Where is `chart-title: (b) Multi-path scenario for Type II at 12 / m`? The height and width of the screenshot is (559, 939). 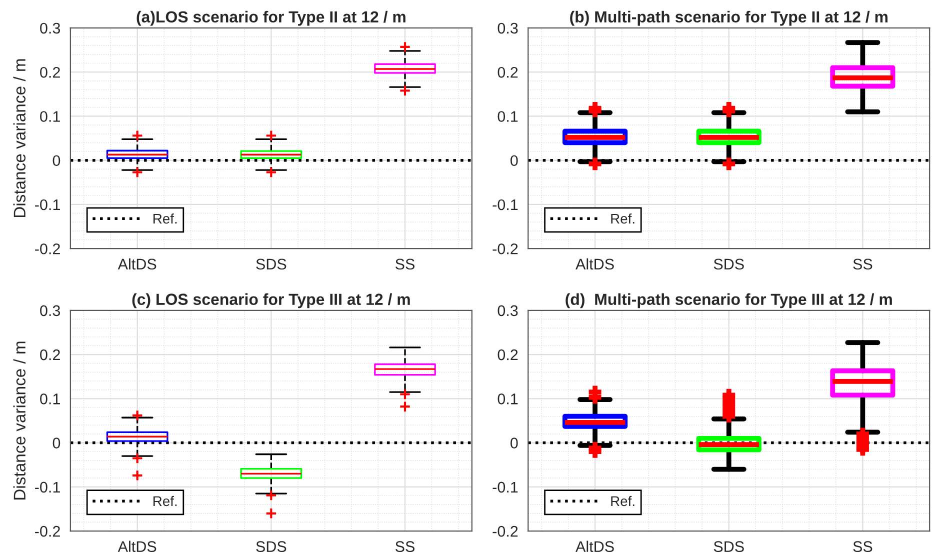 chart-title: (b) Multi-path scenario for Type II at 12 / m is located at coordinates (729, 18).